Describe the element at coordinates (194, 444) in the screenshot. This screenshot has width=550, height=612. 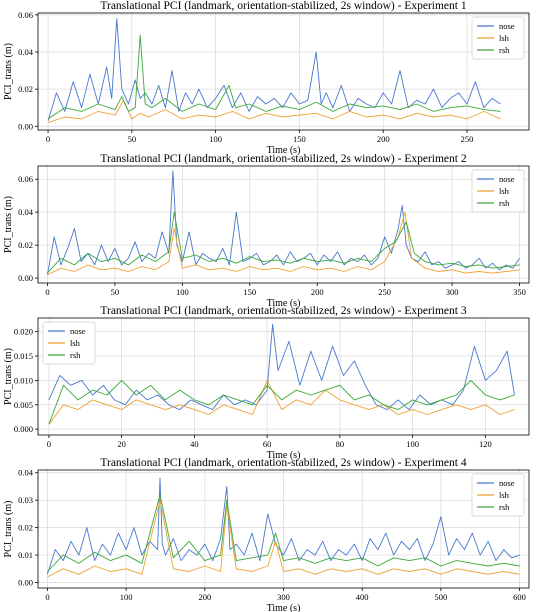
I see `x-tick-label: 40` at that location.